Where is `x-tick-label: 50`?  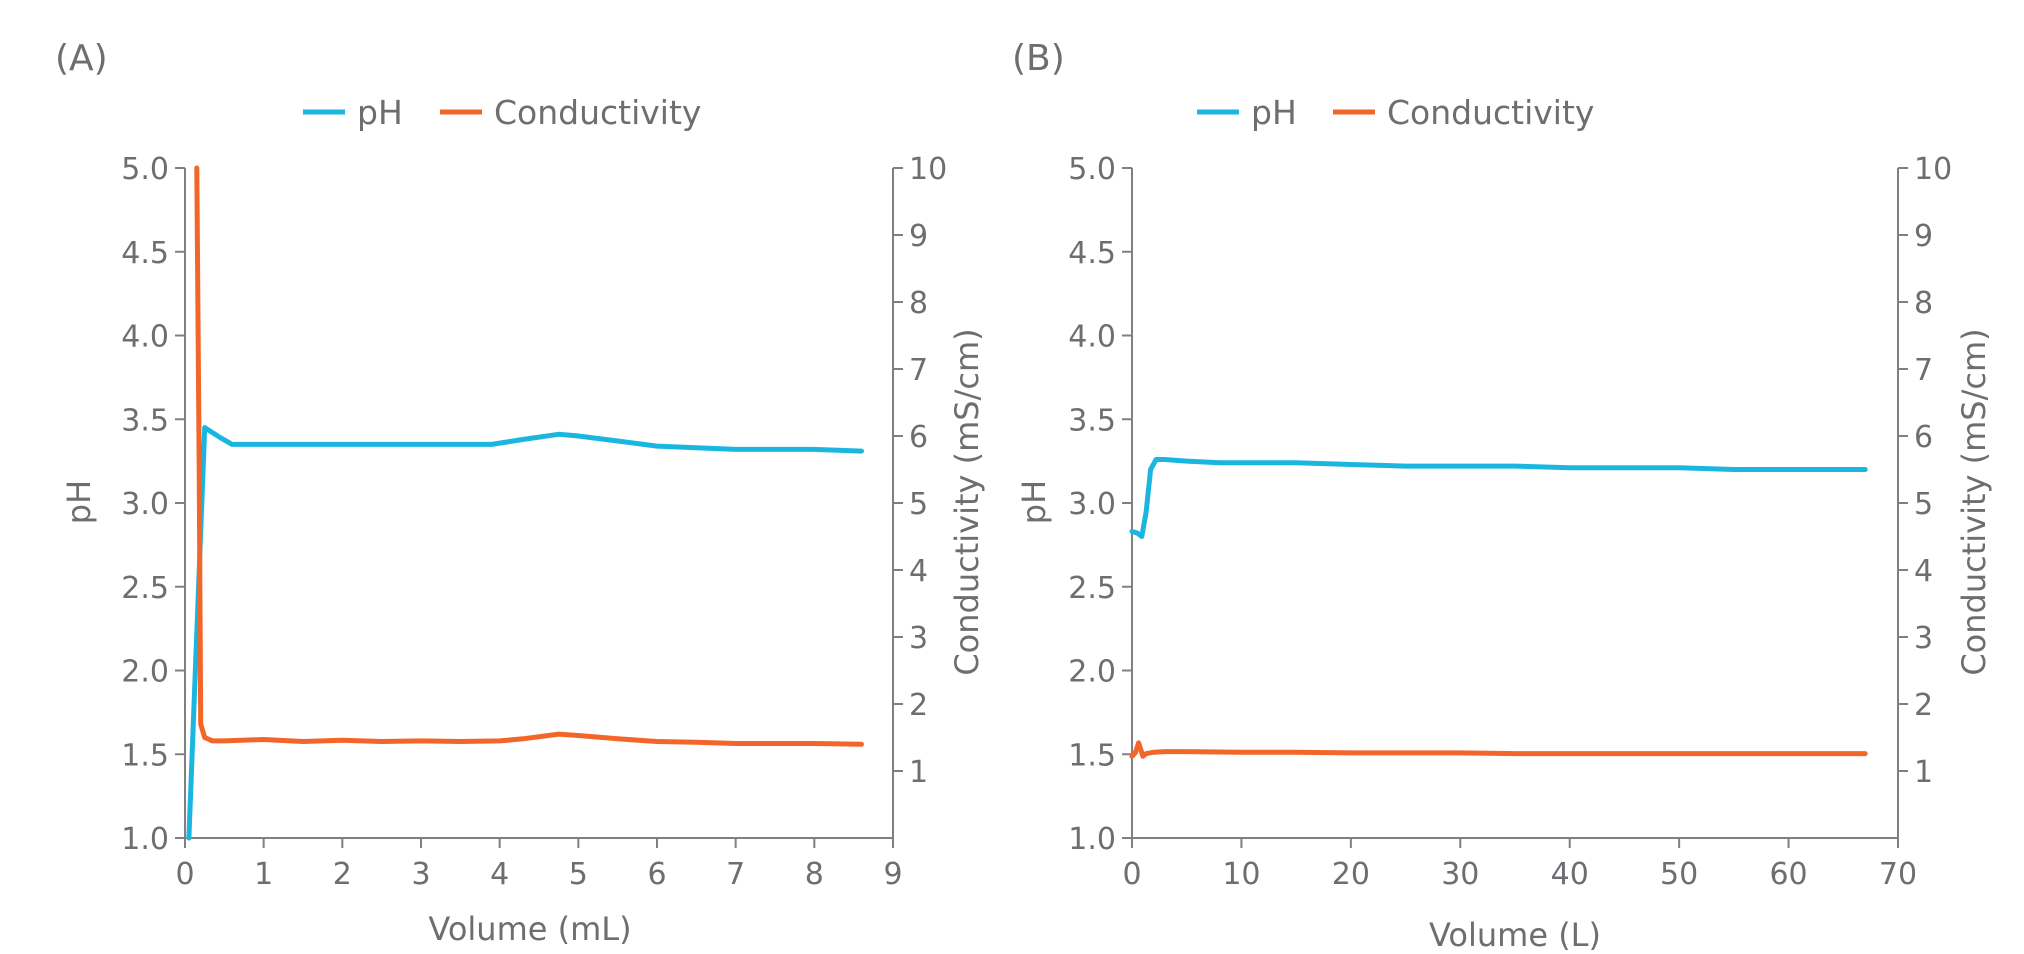
x-tick-label: 50 is located at coordinates (1679, 874).